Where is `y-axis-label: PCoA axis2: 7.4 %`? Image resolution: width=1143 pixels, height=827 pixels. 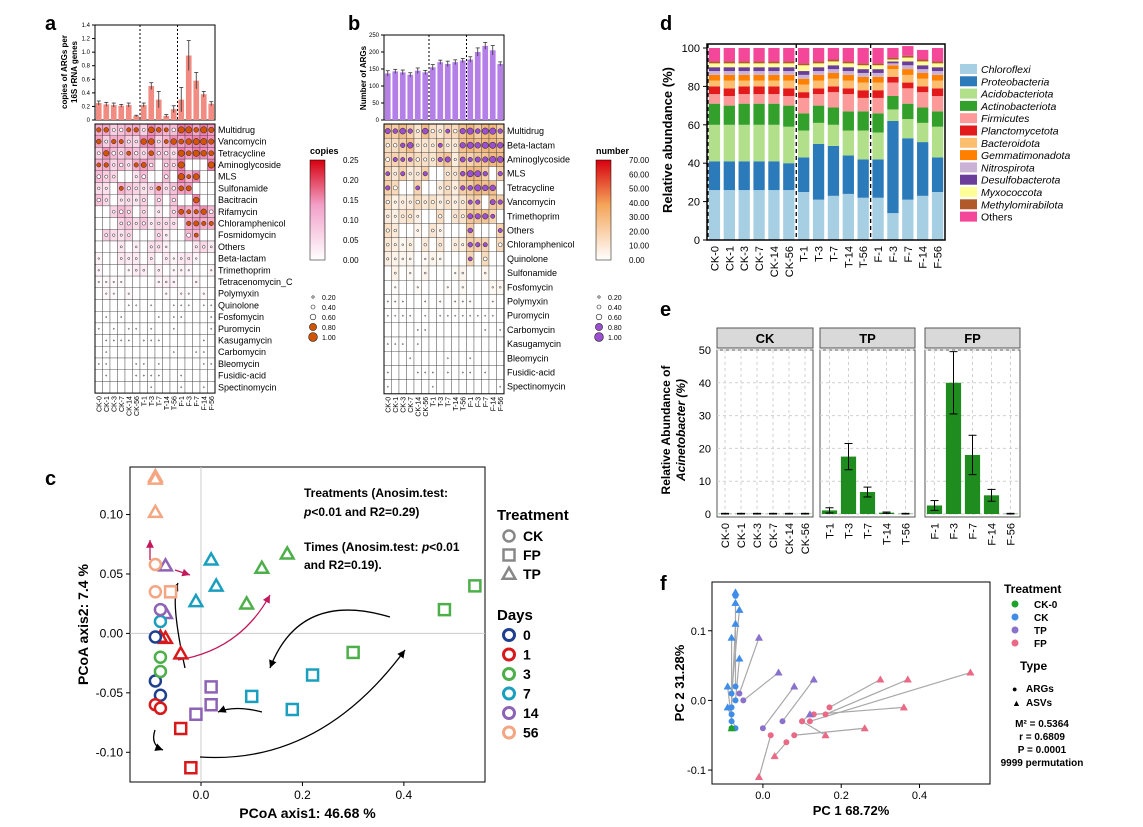 y-axis-label: PCoA axis2: 7.4 % is located at coordinates (83, 624).